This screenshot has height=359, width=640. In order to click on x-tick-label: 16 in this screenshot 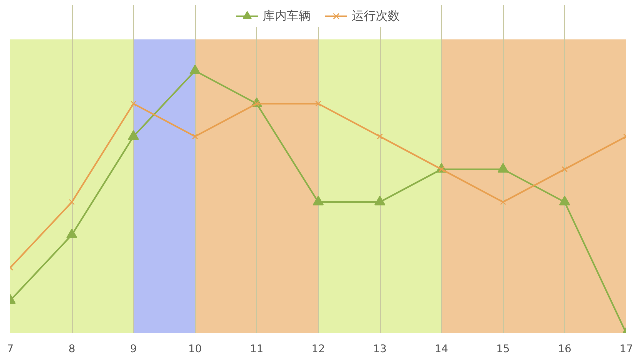, I will do `click(565, 349)`.